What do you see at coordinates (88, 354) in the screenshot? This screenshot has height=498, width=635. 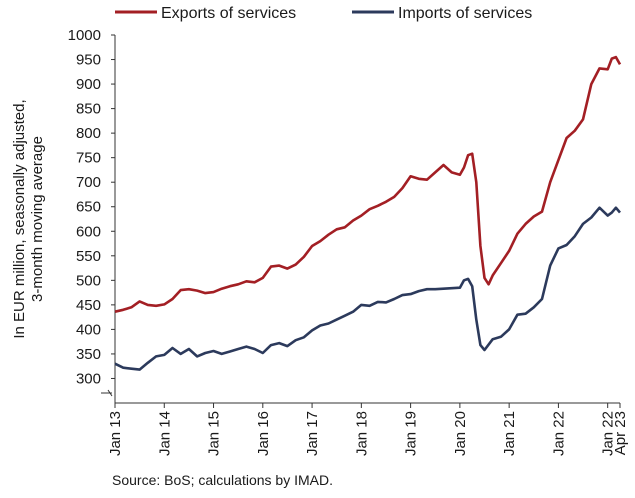 I see `y-tick-label: 350` at bounding box center [88, 354].